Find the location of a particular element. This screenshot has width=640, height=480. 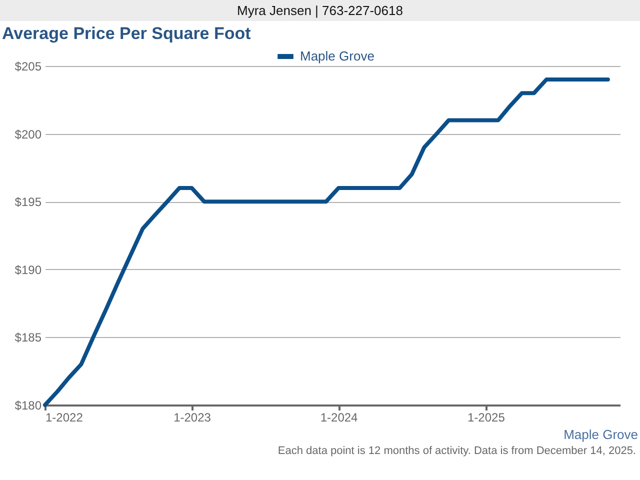

x-tick-label: 1-2023 is located at coordinates (193, 417).